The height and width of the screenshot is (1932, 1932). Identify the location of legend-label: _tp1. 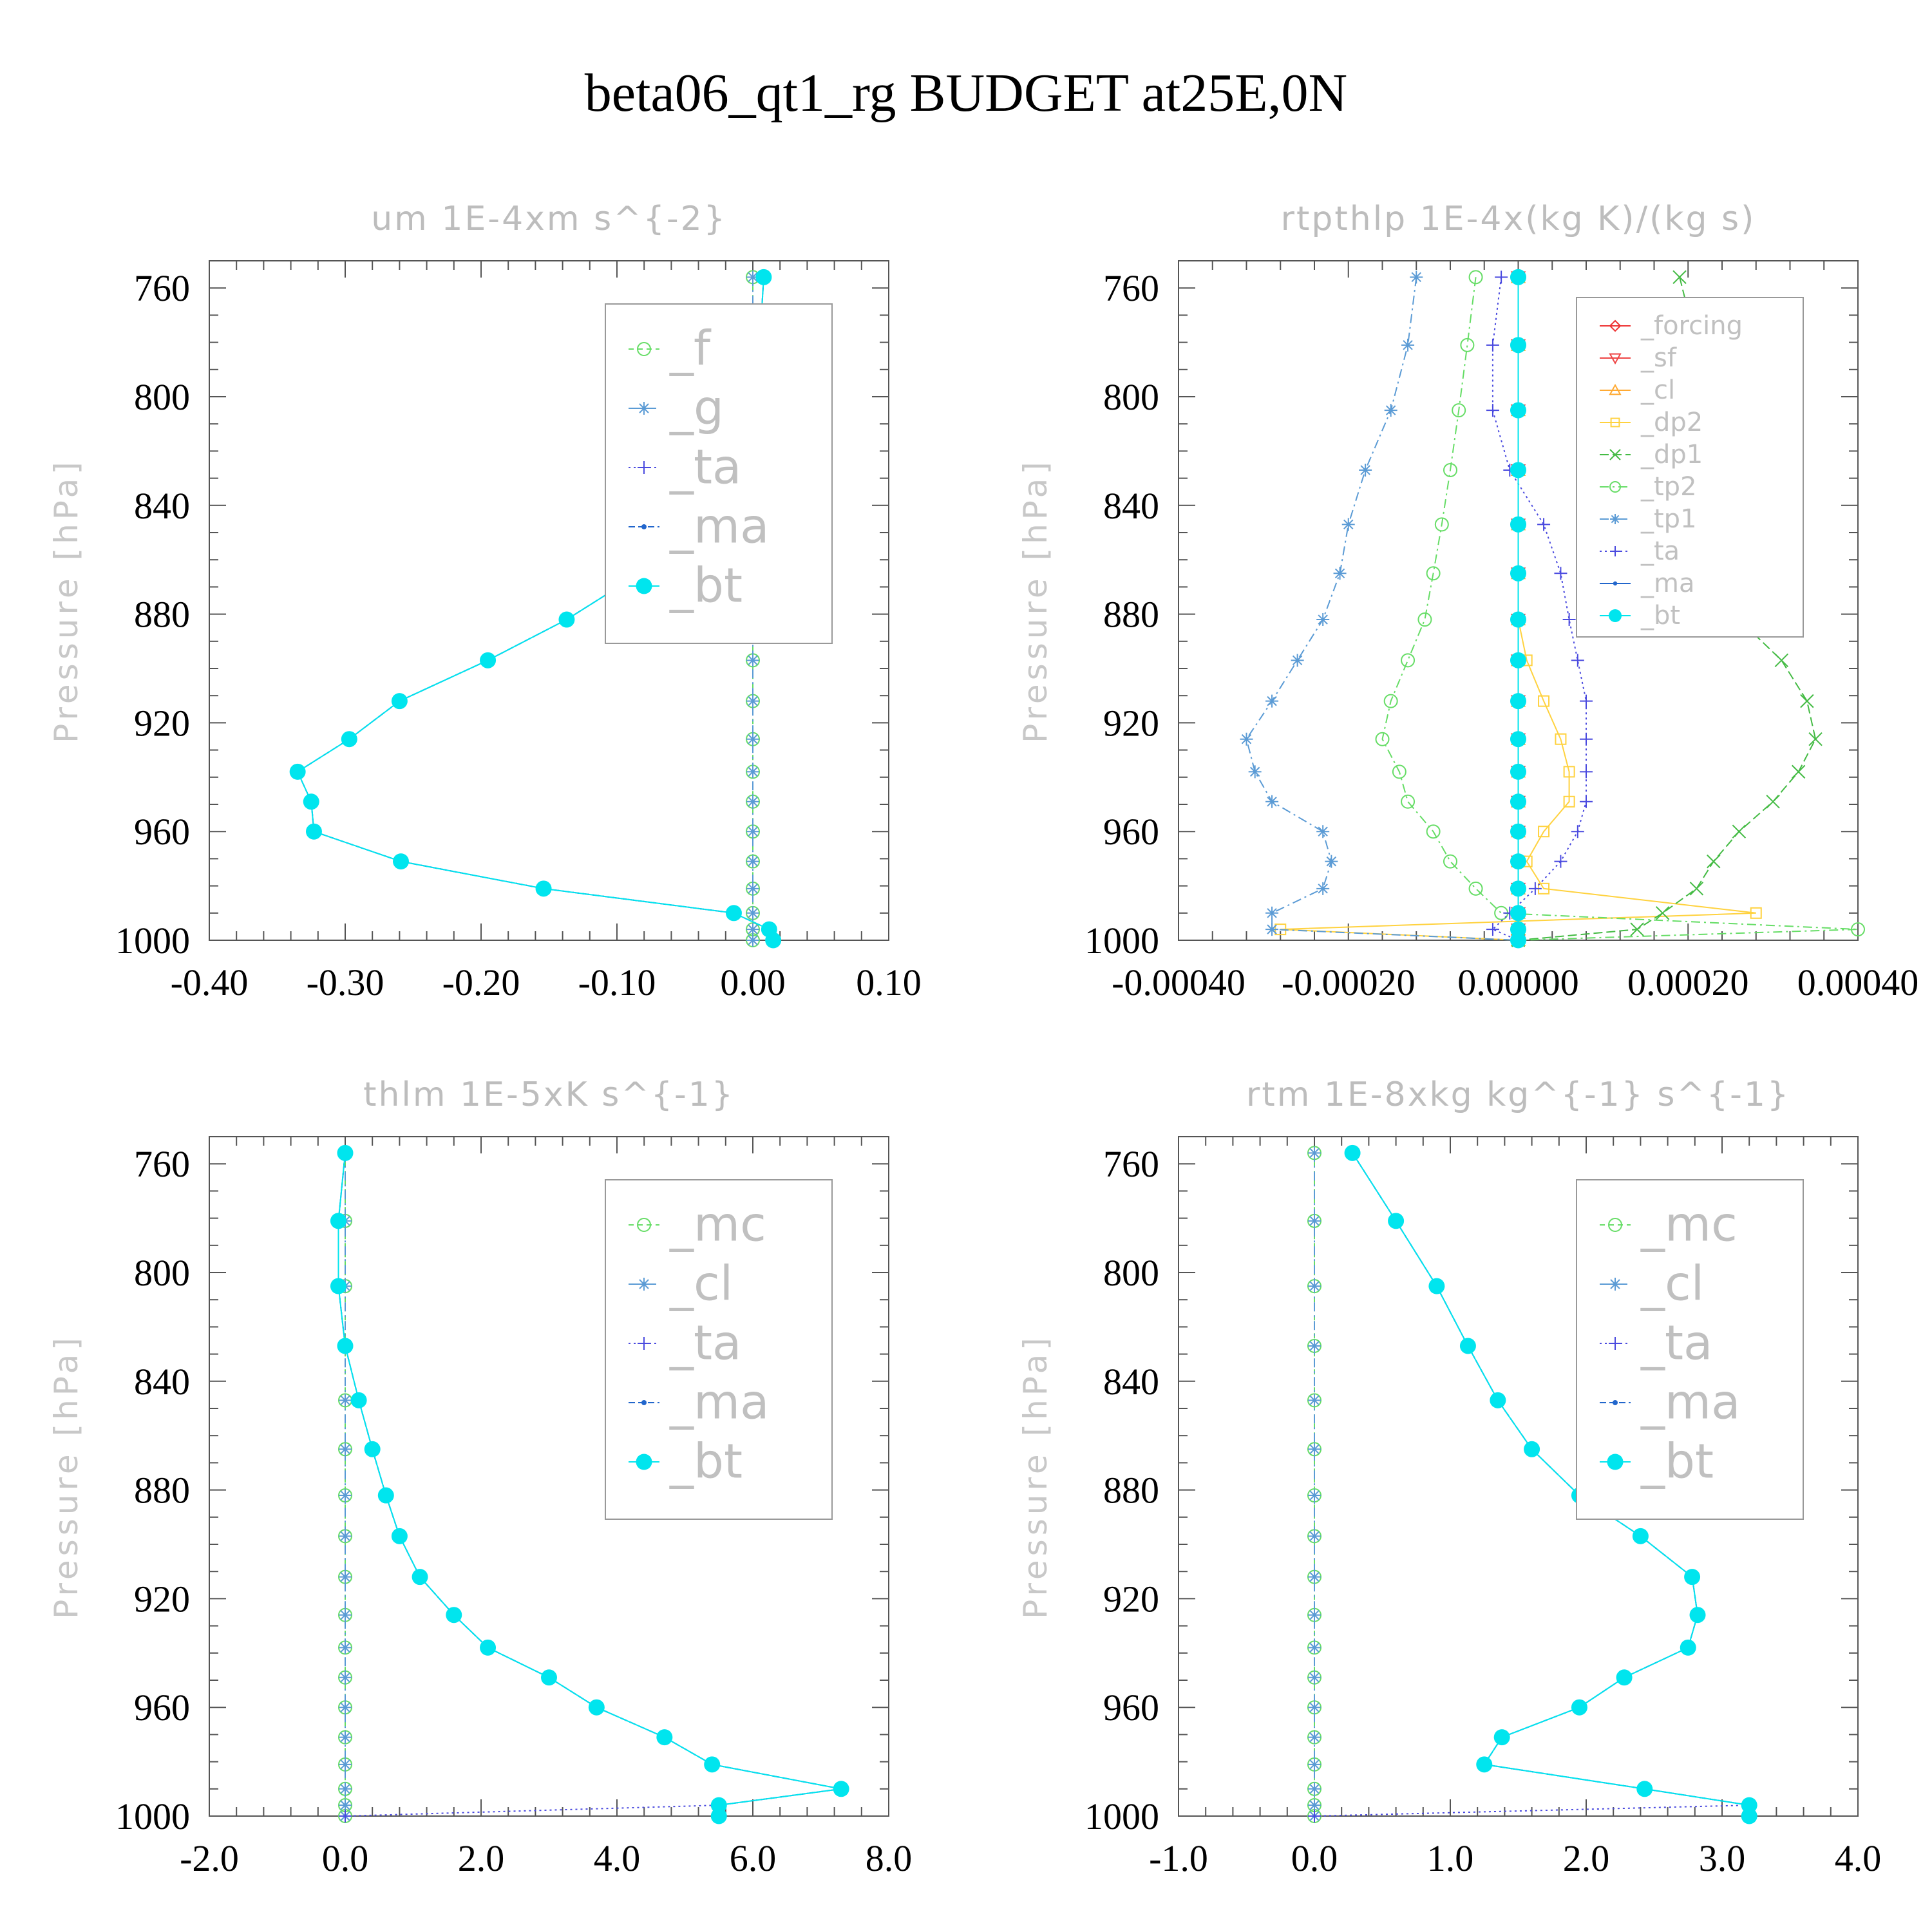
(1669, 519).